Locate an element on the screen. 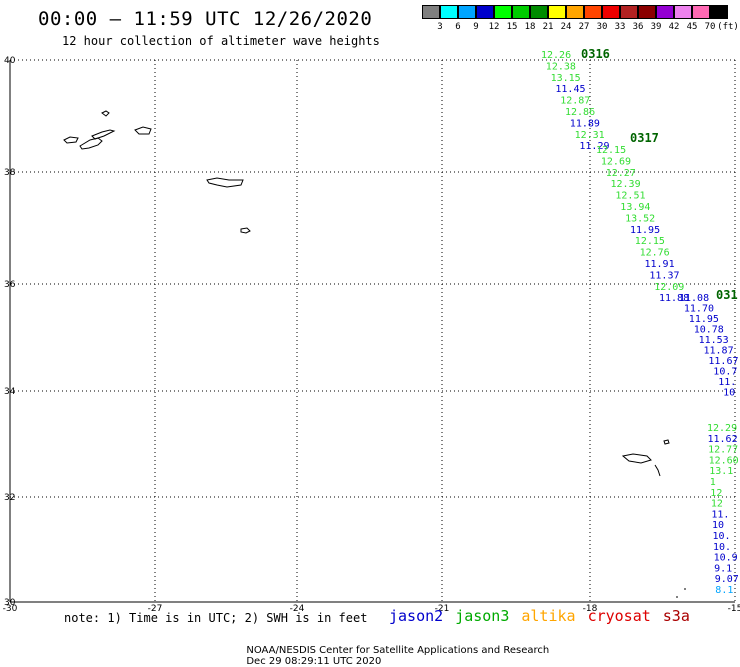 The image size is (740, 667). lat-tick-label: 34 is located at coordinates (10, 392).